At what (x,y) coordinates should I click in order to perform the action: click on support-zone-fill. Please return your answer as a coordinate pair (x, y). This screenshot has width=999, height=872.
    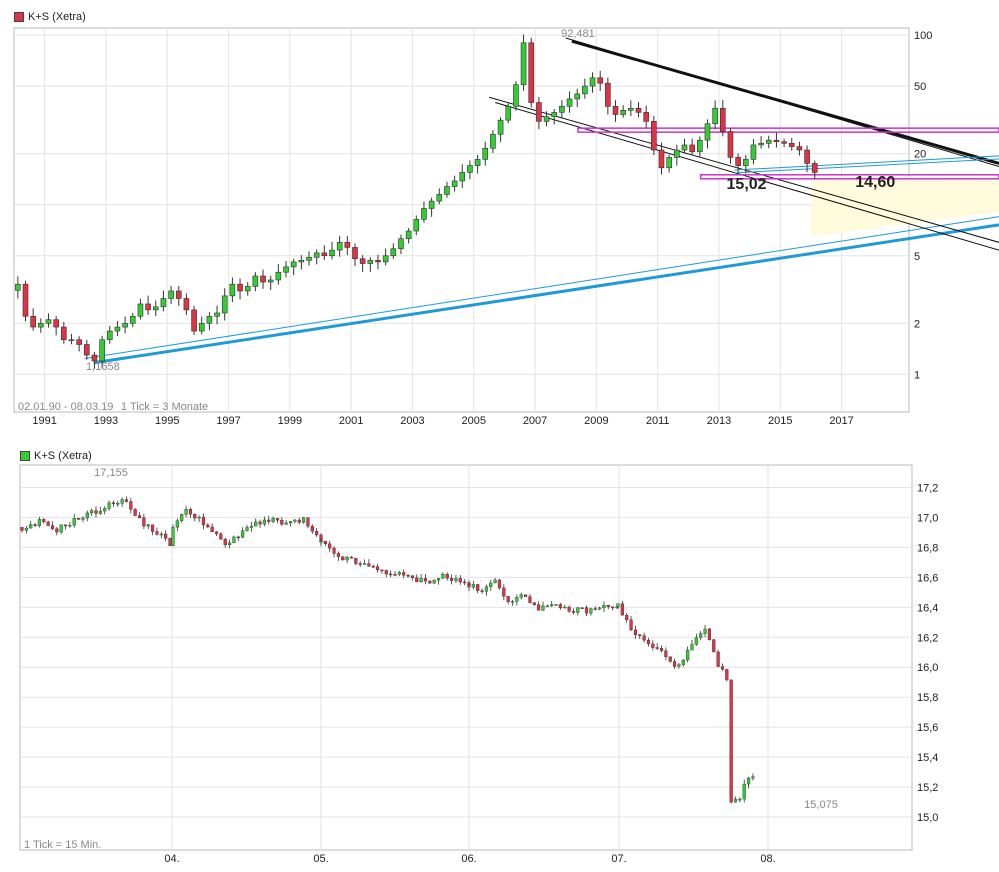
    Looking at the image, I should click on (904, 206).